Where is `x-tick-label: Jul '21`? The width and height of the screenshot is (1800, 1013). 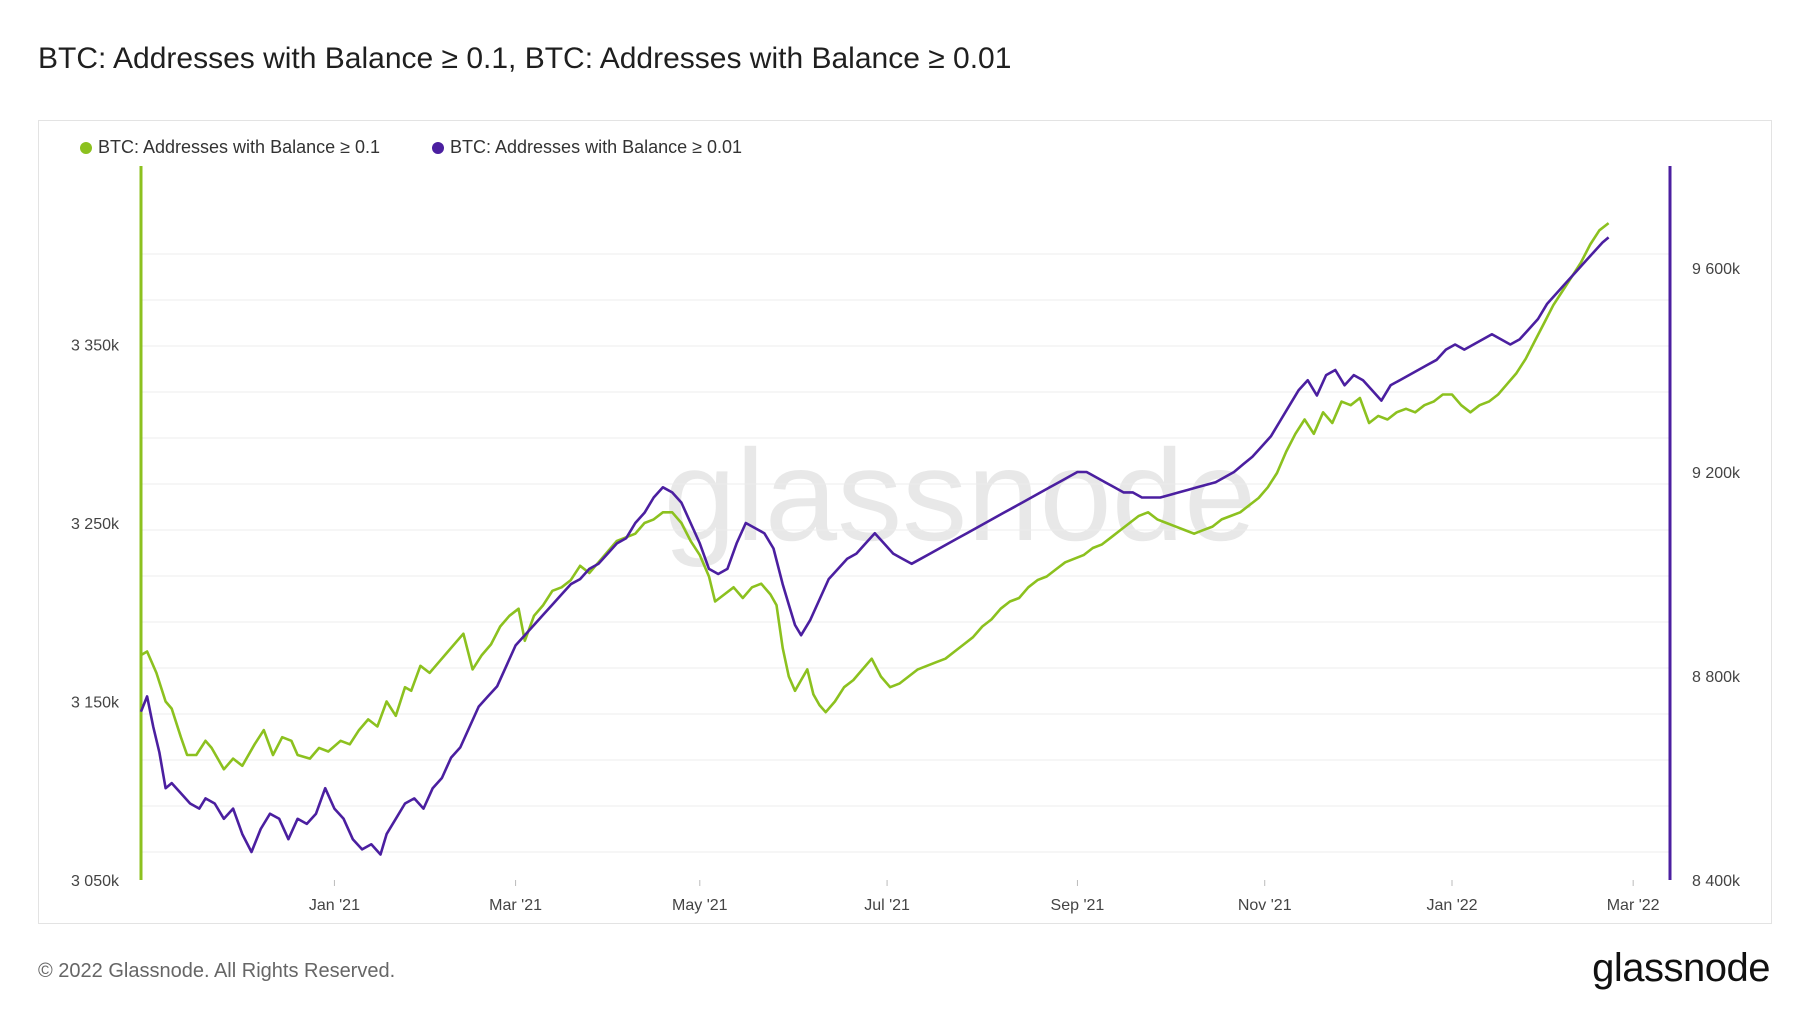
x-tick-label: Jul '21 is located at coordinates (887, 905).